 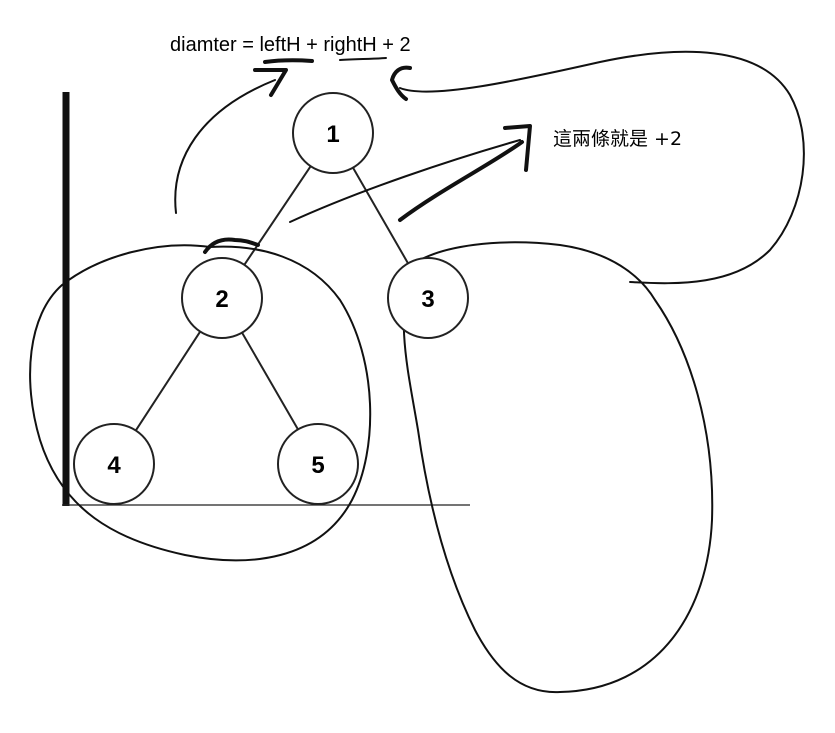 I want to click on tree-node-2: 2, so click(x=222, y=298).